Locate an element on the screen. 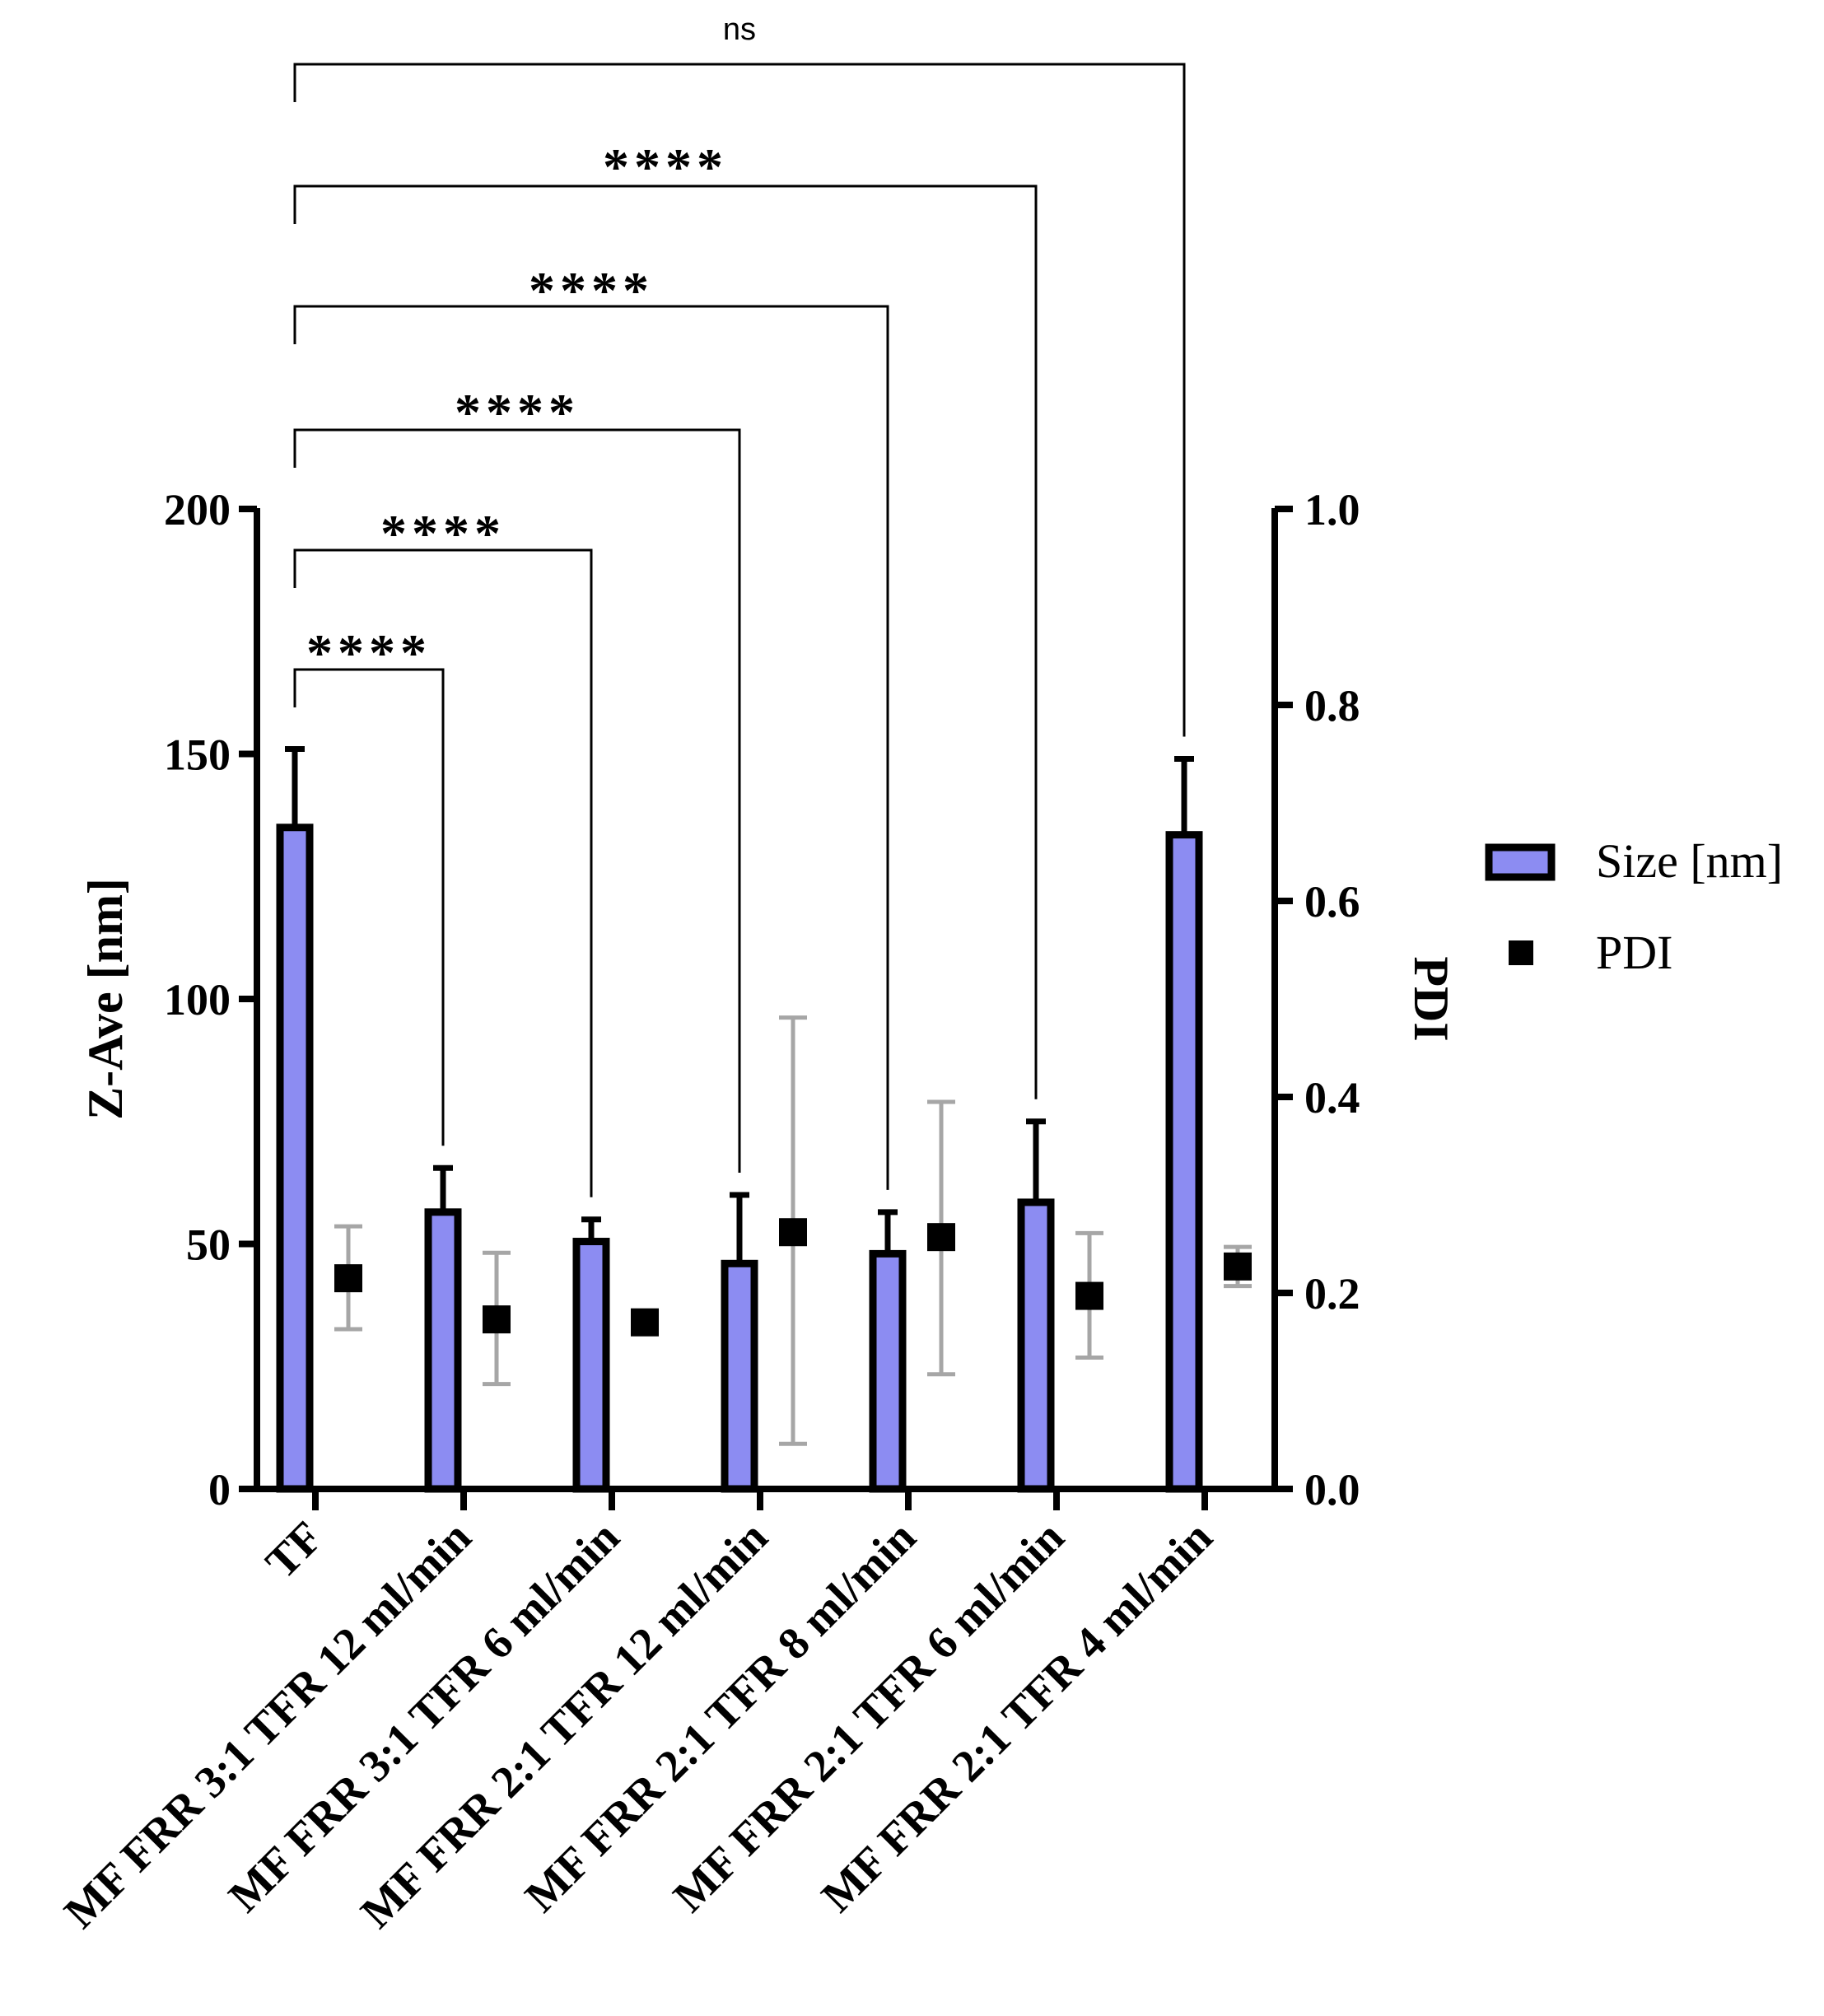 This screenshot has height=2016, width=1824. legend: Size [nm] PDI is located at coordinates (1634, 906).